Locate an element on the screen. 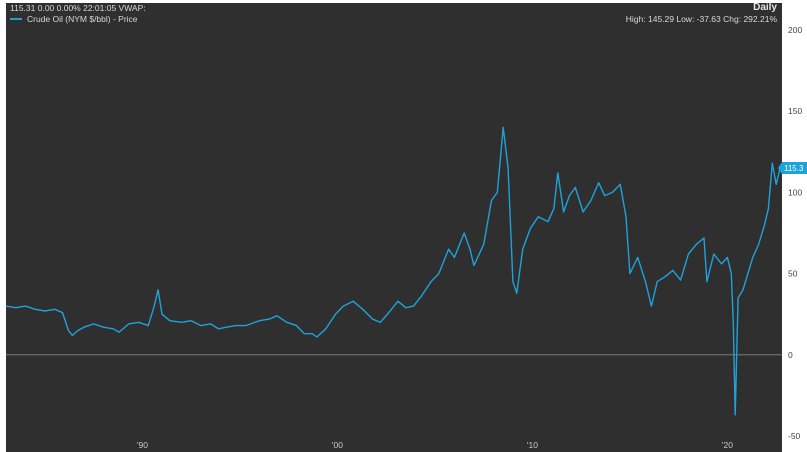  y-tick-label: 150 is located at coordinates (795, 111).